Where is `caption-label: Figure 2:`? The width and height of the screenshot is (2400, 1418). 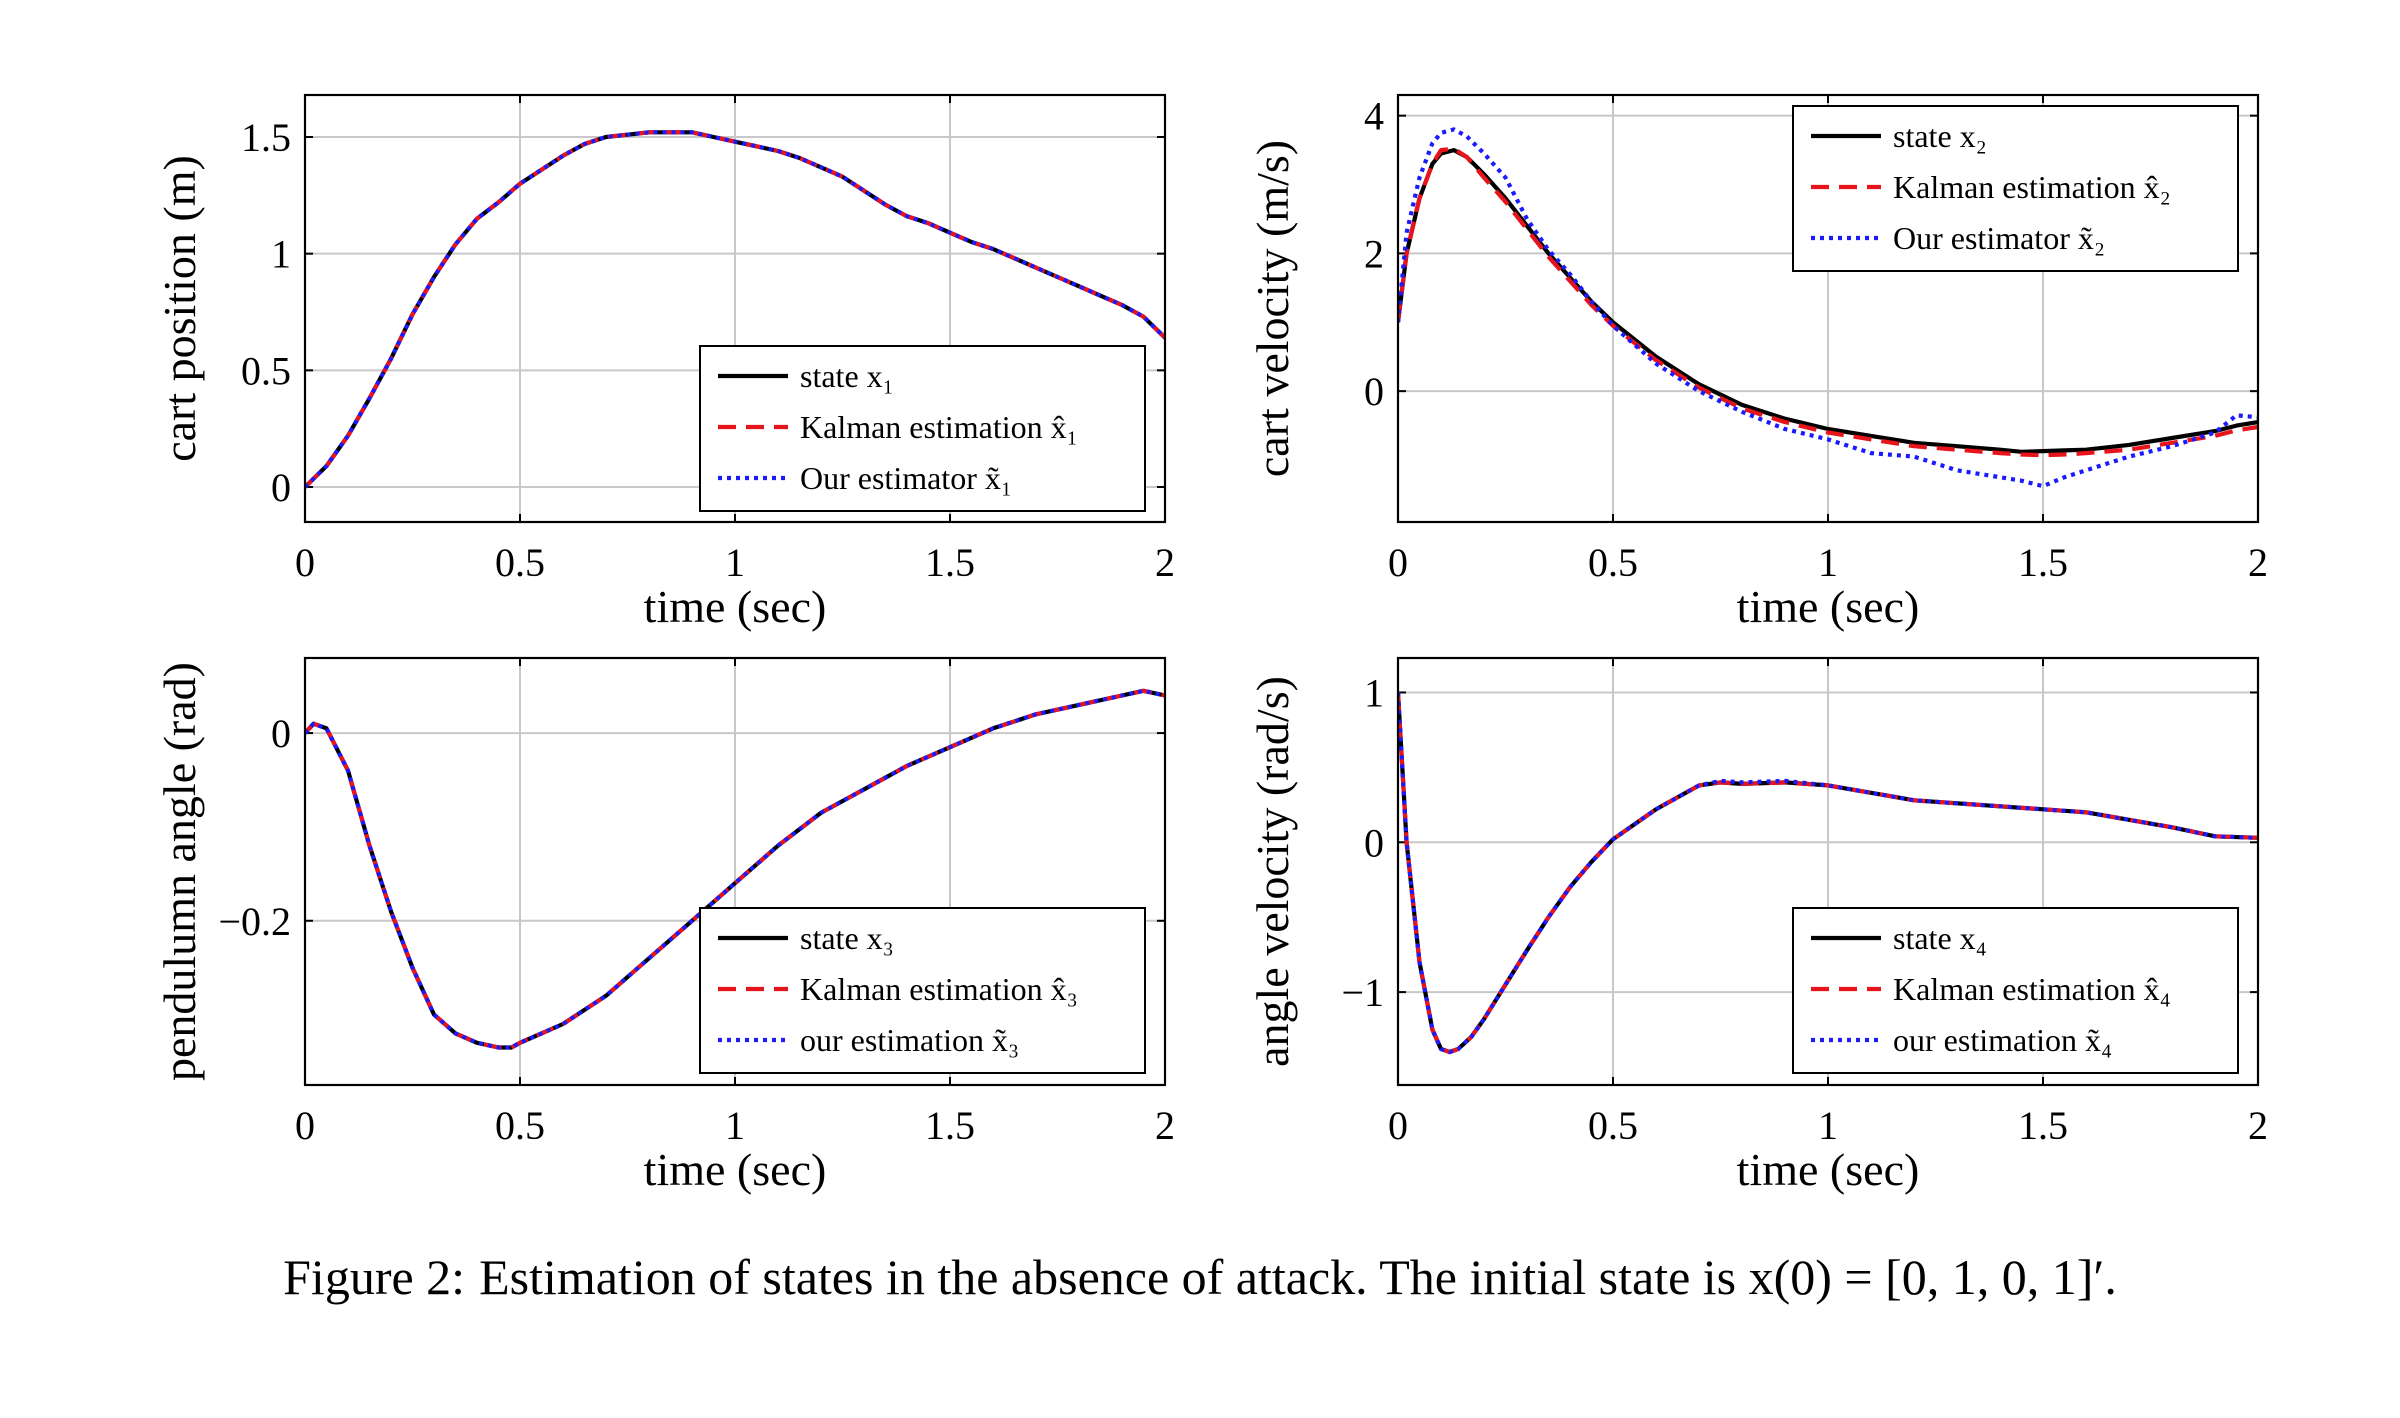
caption-label: Figure 2: is located at coordinates (374, 1277).